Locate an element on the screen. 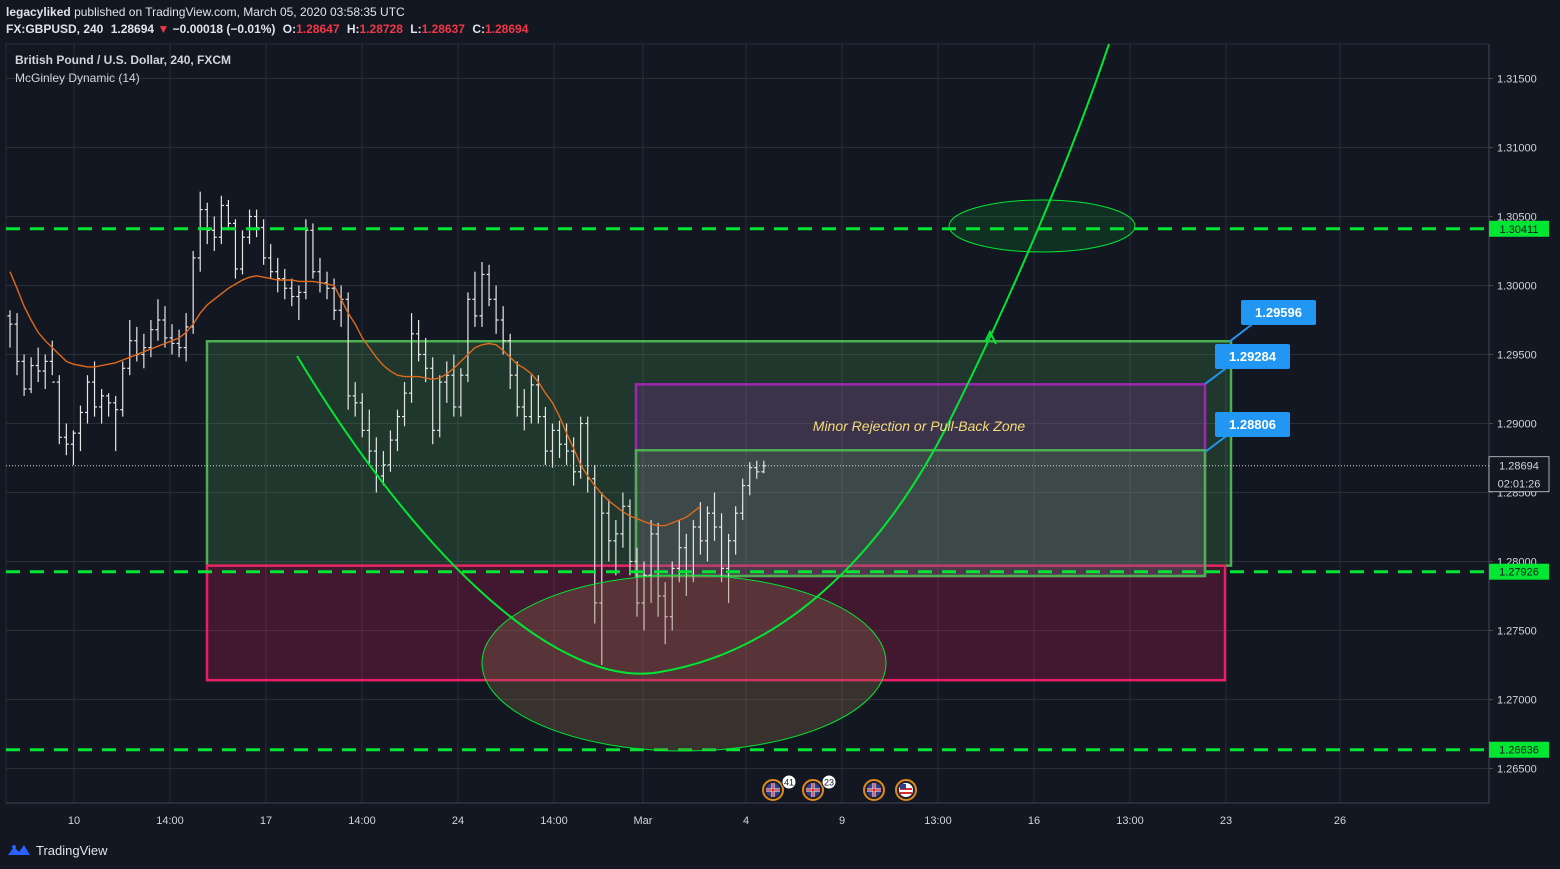  level-price-tag is located at coordinates (1519, 749).